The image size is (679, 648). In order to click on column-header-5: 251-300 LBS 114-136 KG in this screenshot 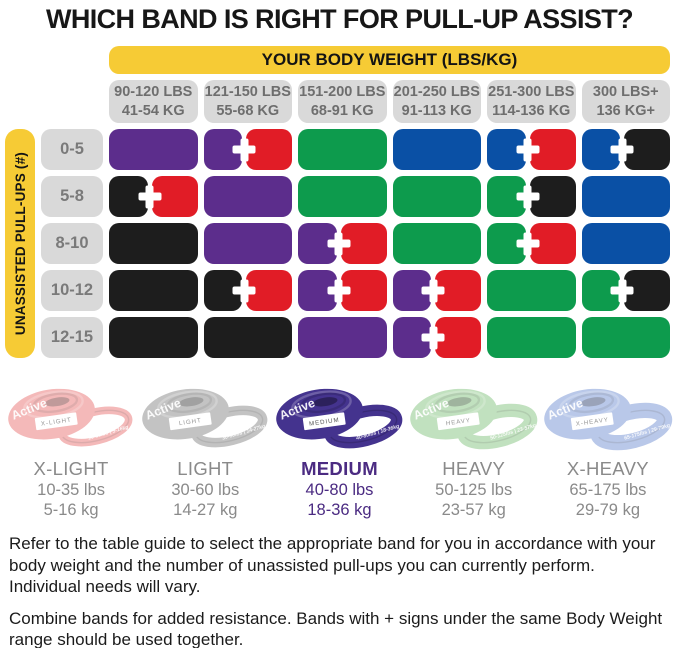, I will do `click(531, 102)`.